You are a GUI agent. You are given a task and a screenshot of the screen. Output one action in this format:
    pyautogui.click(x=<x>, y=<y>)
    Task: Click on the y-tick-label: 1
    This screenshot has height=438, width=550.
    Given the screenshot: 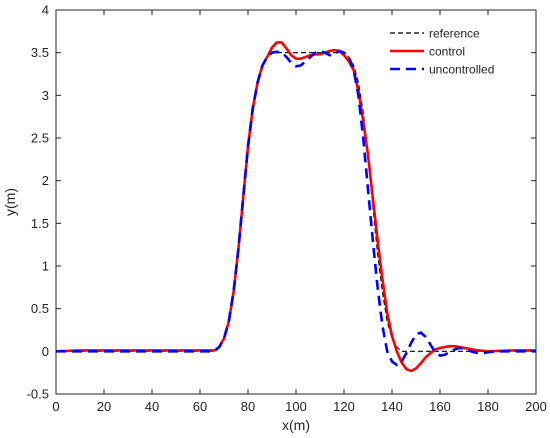 What is the action you would take?
    pyautogui.click(x=45, y=266)
    